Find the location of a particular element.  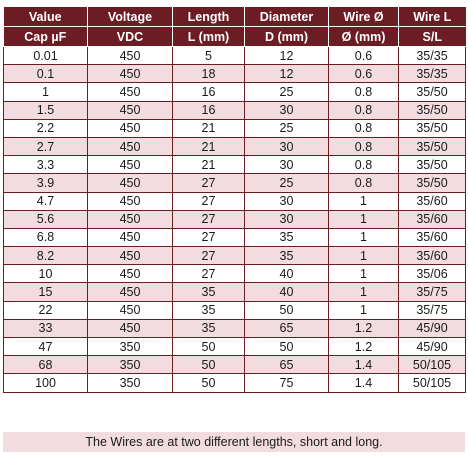

cell-length: 18 is located at coordinates (208, 74).